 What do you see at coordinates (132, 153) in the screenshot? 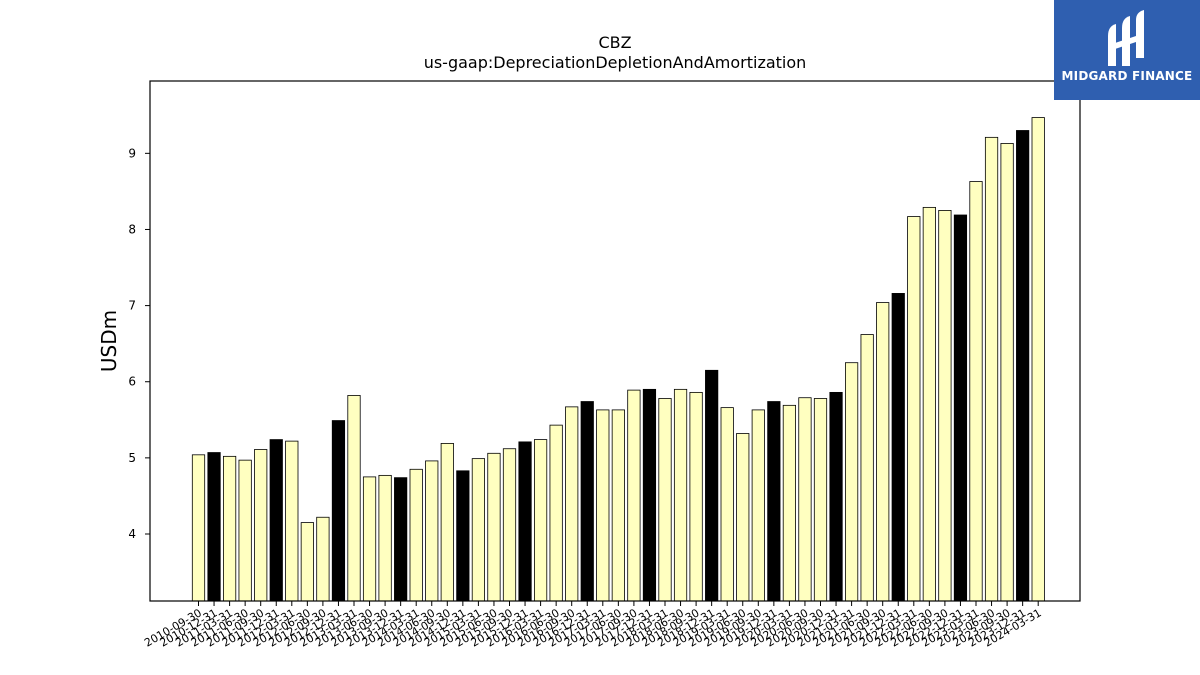
I see `y-tick-label: 9` at bounding box center [132, 153].